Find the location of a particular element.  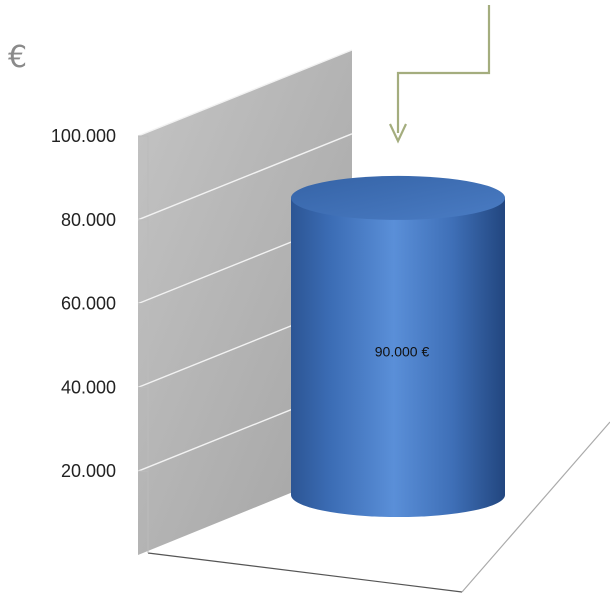

y-tick-label: 40.000 is located at coordinates (88, 387).